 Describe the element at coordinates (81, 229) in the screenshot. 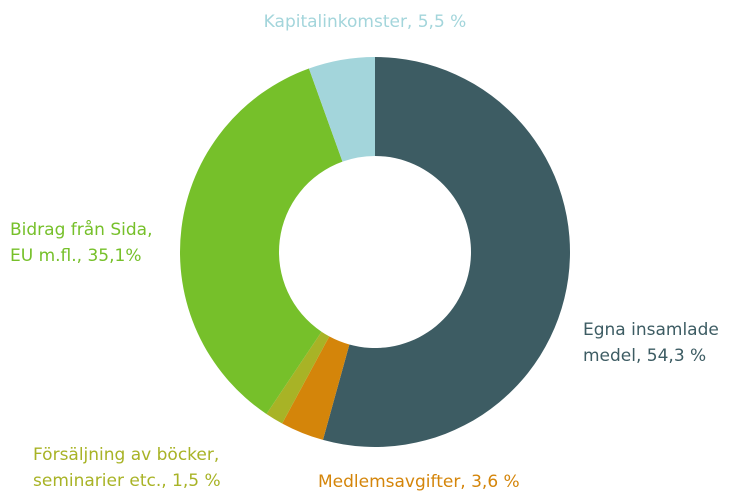

I see `slice-label: Bidrag från Sida,` at that location.